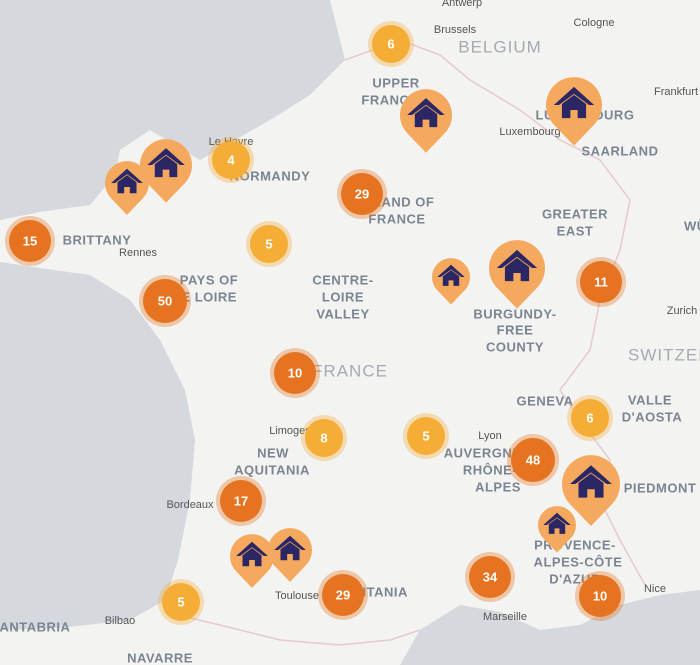 Image resolution: width=700 pixels, height=665 pixels. What do you see at coordinates (395, 82) in the screenshot?
I see `place-label: UPPER` at bounding box center [395, 82].